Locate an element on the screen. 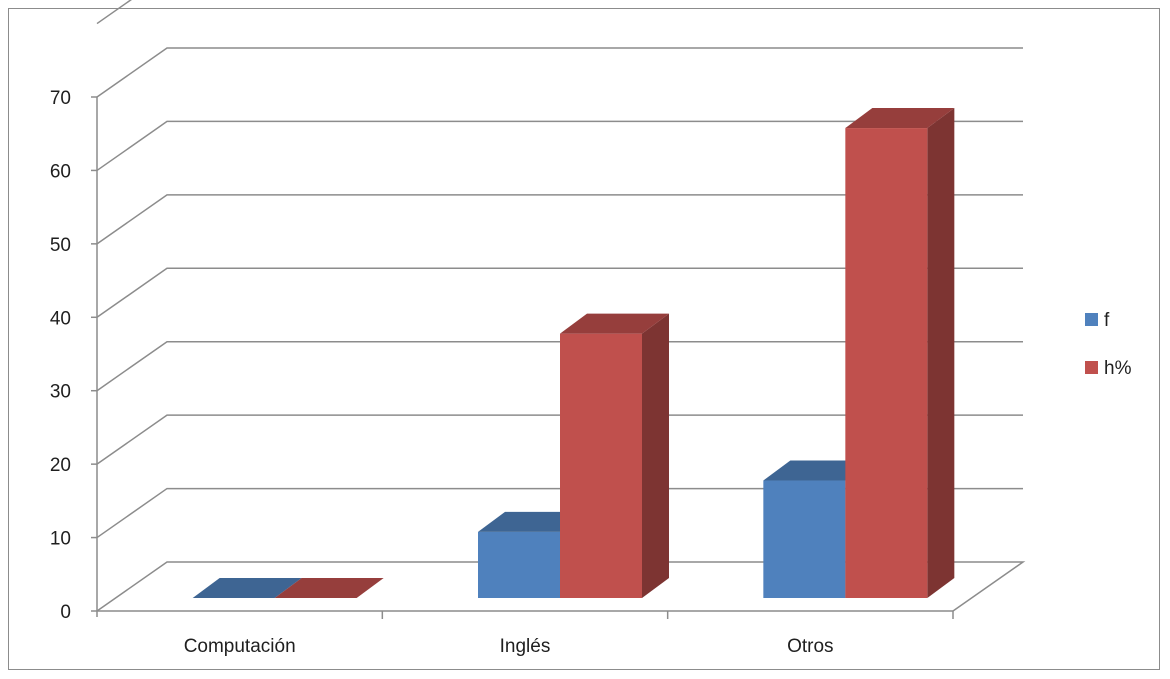 This screenshot has height=679, width=1170. legend: f h% is located at coordinates (1108, 344).